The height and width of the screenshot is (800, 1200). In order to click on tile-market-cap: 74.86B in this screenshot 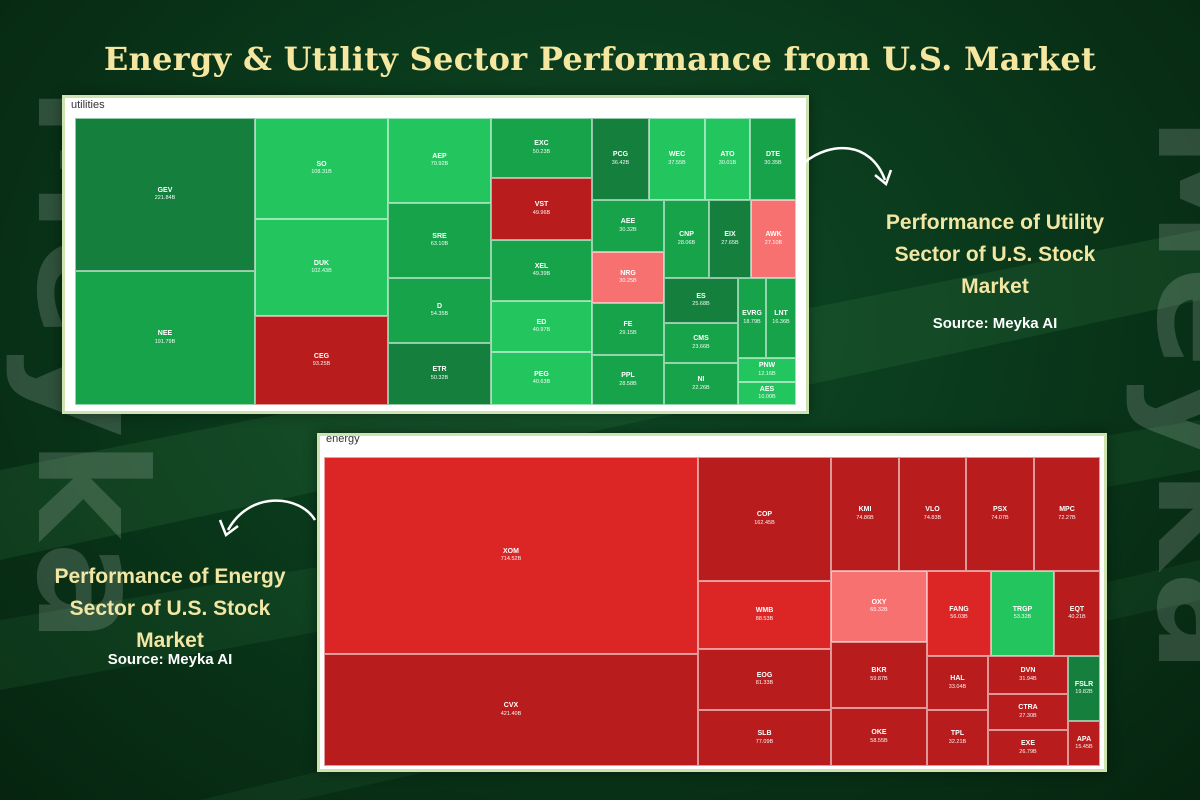, I will do `click(865, 517)`.